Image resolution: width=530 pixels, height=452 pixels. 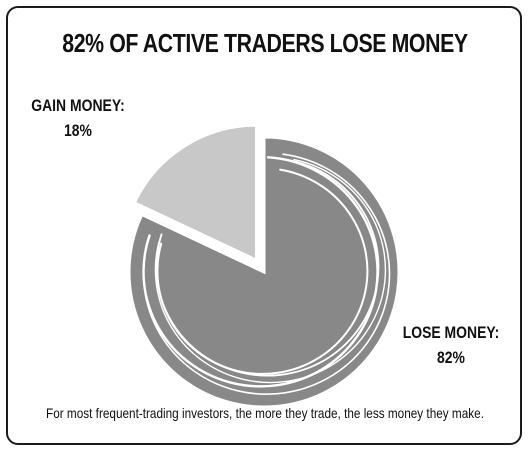 What do you see at coordinates (265, 43) in the screenshot?
I see `chart-title: 82% OF ACTIVE TRADERS LOSE MONEY` at bounding box center [265, 43].